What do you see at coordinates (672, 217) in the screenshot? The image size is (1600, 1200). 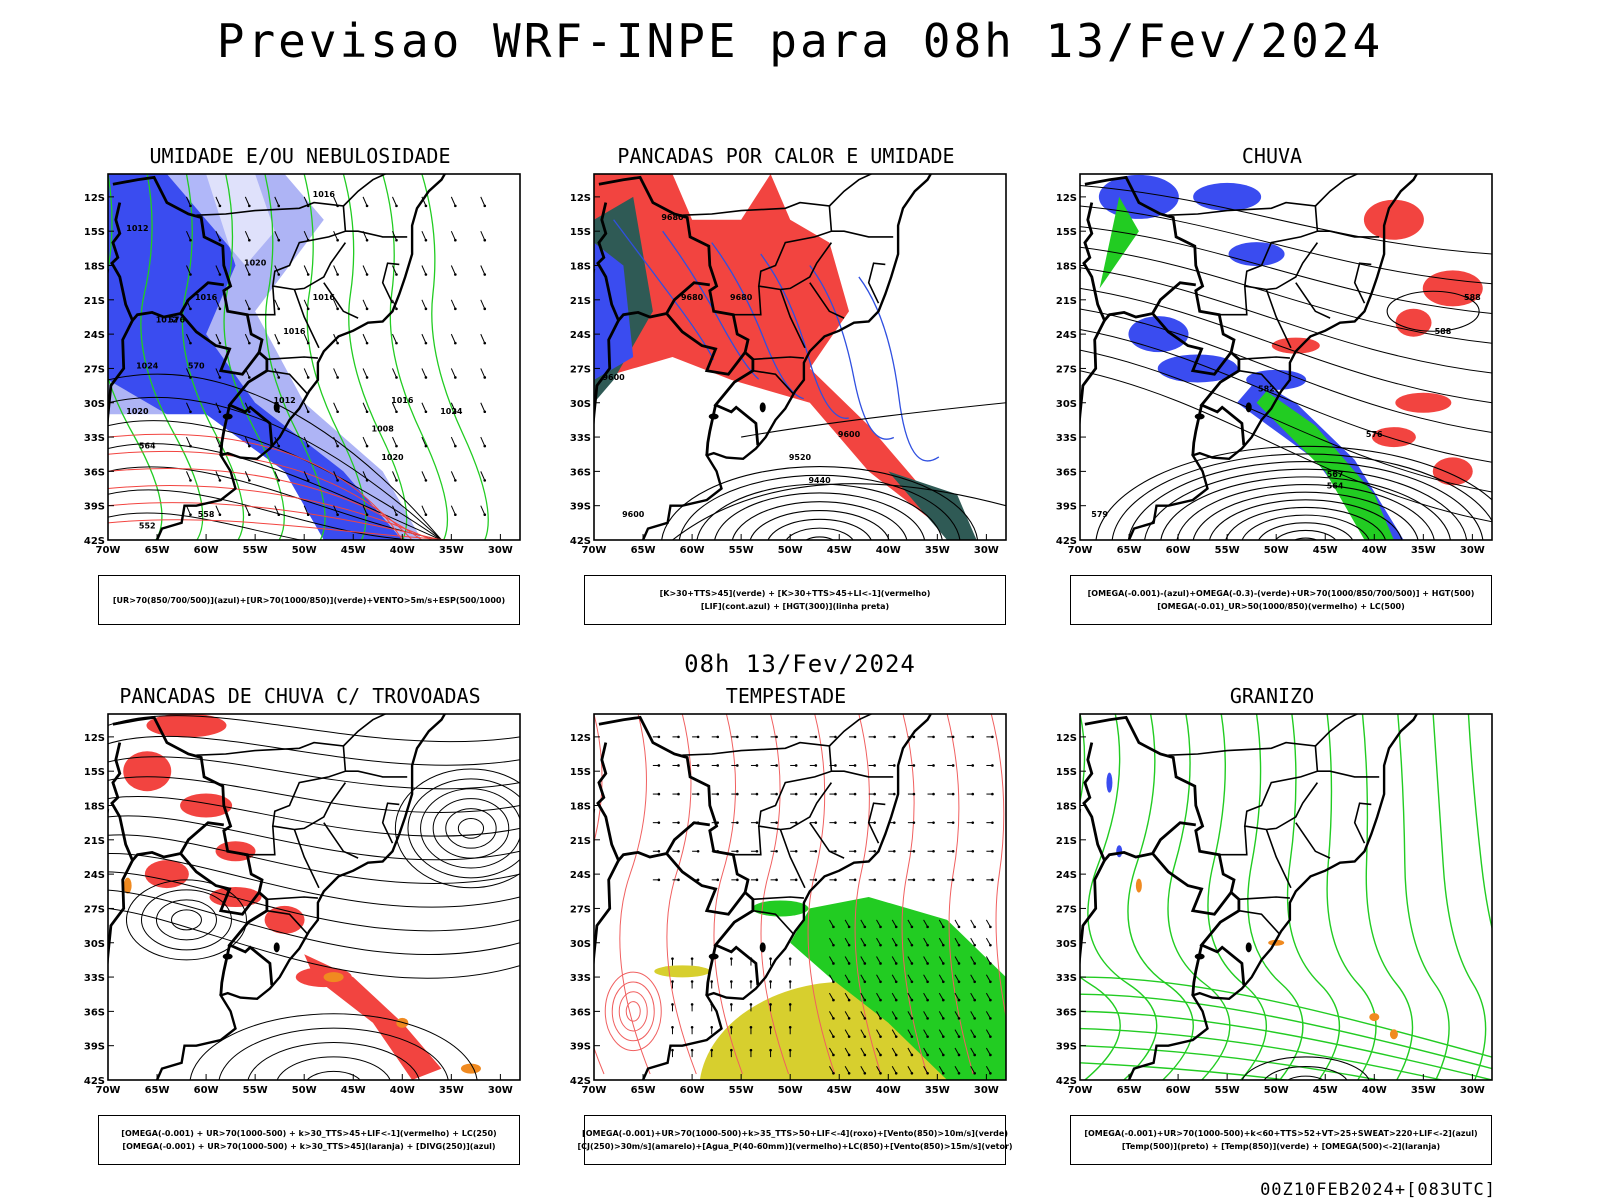 I see `contour-label: 9680` at bounding box center [672, 217].